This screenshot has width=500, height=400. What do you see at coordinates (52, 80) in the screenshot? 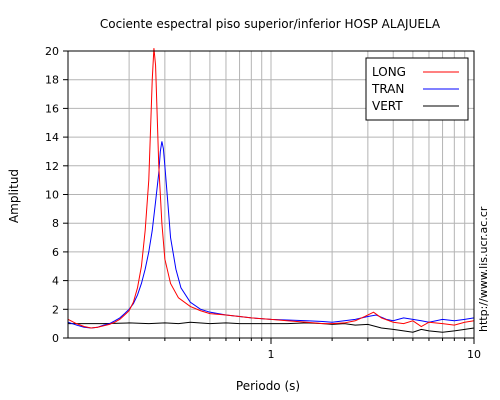
I see `y-tick-label: 18` at bounding box center [52, 80].